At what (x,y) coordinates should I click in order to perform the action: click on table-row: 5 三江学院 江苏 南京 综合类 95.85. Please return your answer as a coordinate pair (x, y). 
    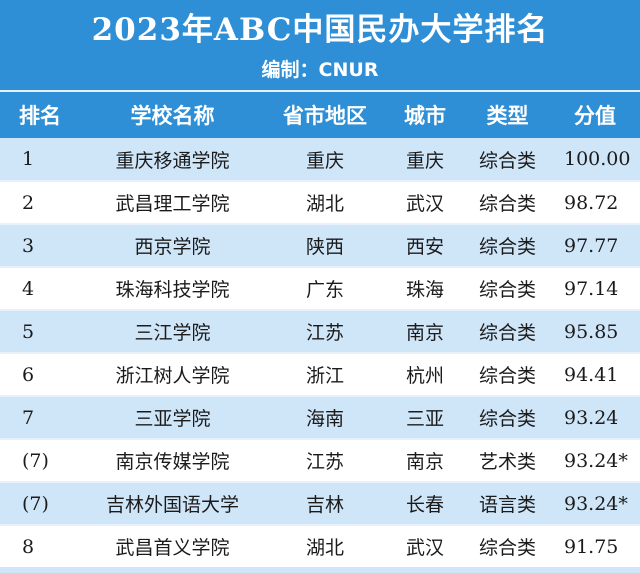
    Looking at the image, I should click on (320, 332).